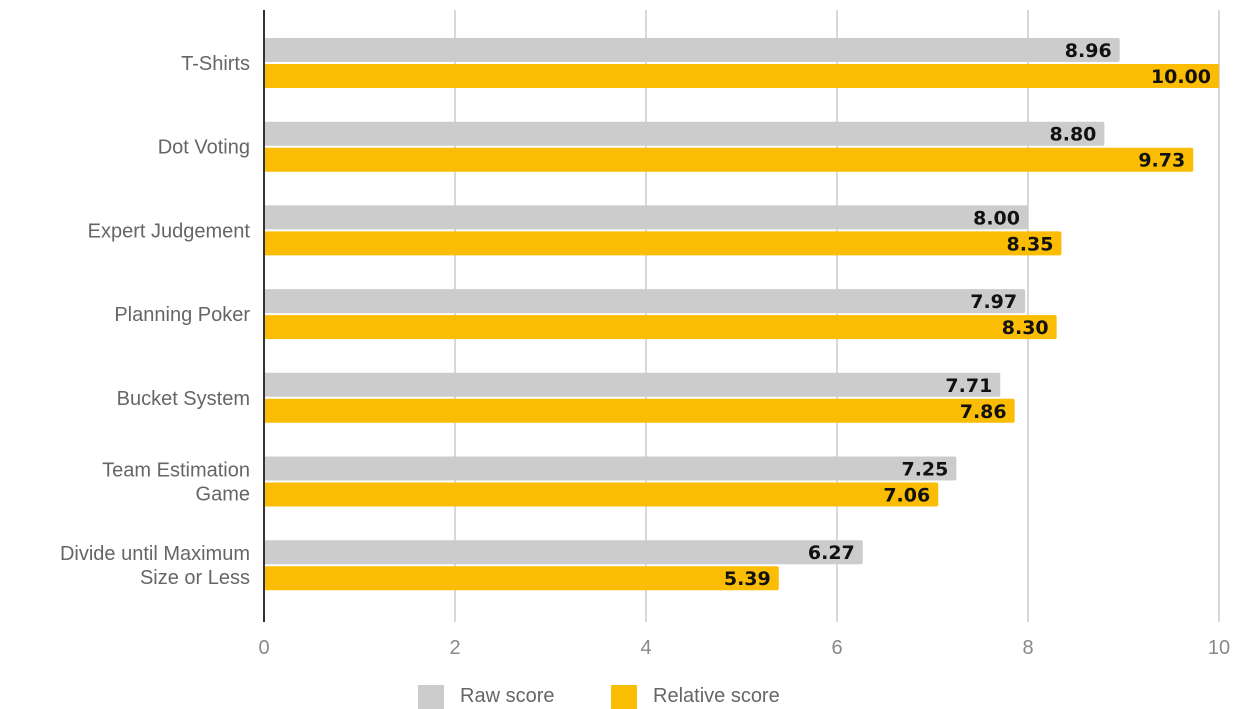 The width and height of the screenshot is (1244, 709). Describe the element at coordinates (454, 648) in the screenshot. I see `x-tick-label: 2` at that location.